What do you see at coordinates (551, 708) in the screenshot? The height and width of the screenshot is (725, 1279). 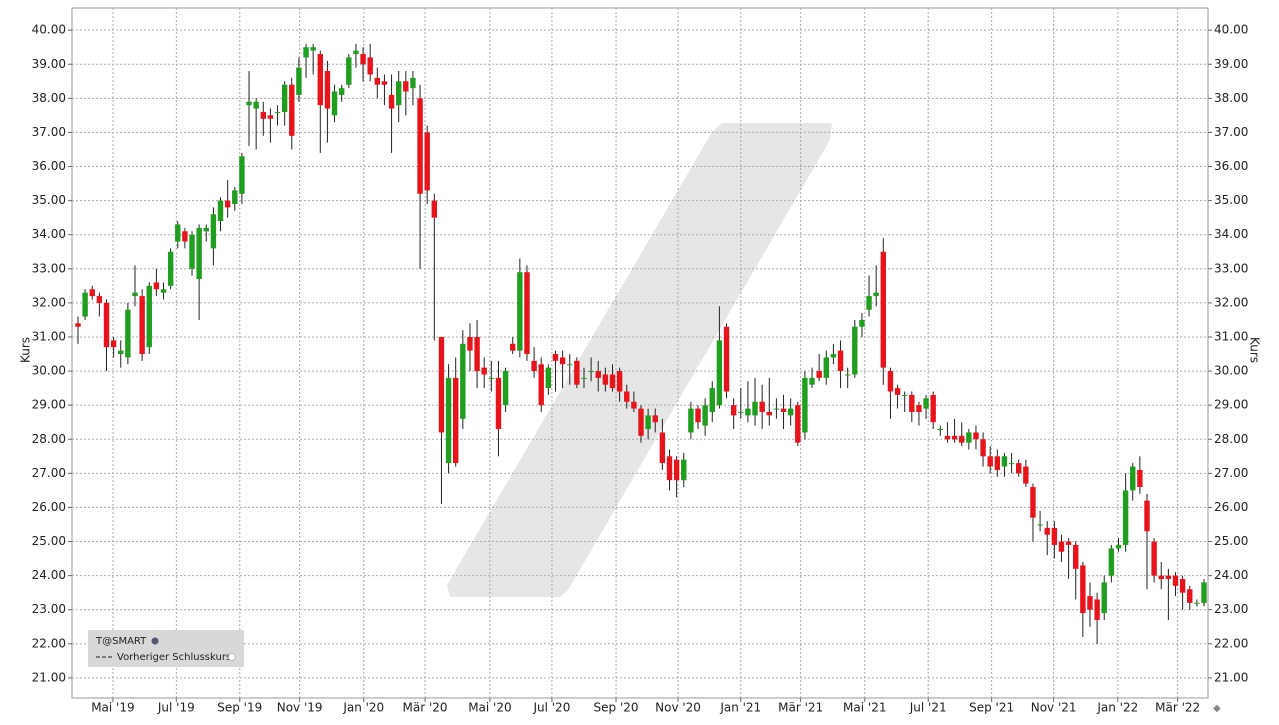 I see `x-tick-label: Jul '20` at bounding box center [551, 708].